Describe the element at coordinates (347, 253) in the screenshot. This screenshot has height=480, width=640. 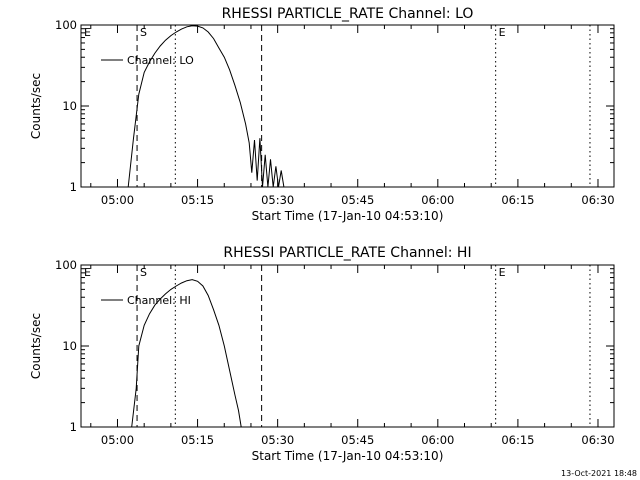
I see `chart-title: RHESSI PARTICLE_RATE Channel: HI` at that location.